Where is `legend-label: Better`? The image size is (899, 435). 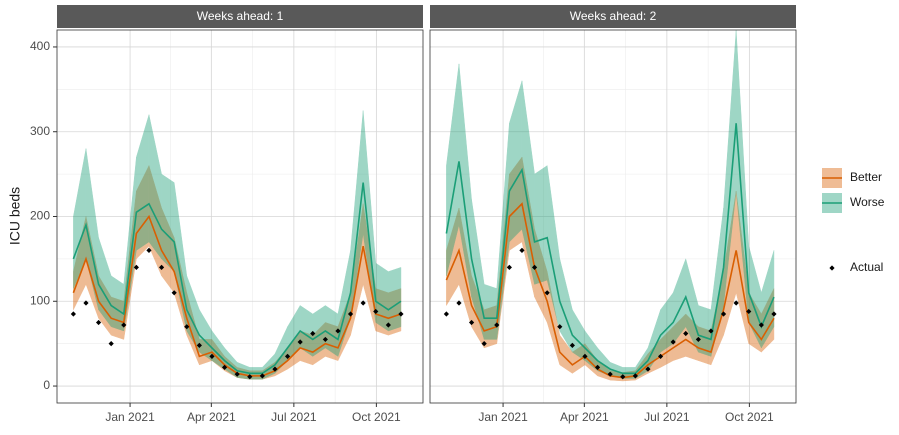
legend-label: Better is located at coordinates (866, 177).